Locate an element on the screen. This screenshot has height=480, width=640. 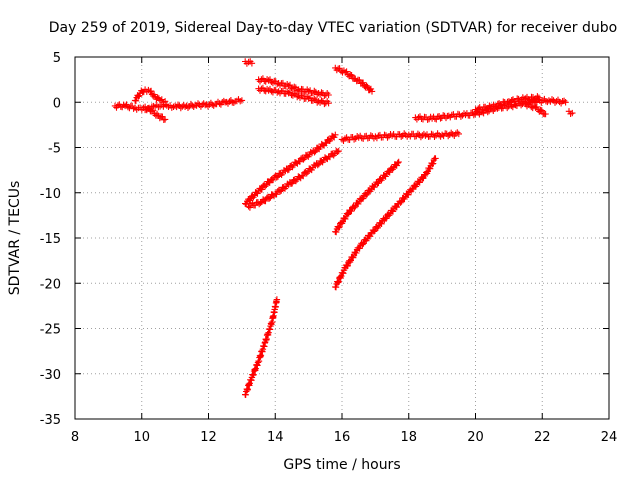
x-tick-label: 8 is located at coordinates (75, 437).